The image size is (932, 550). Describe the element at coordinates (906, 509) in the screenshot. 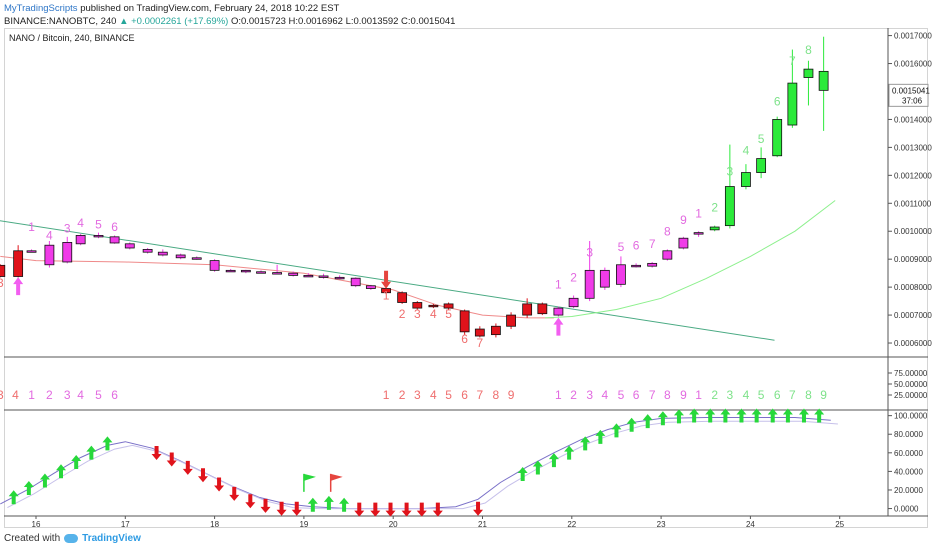

I see `osc-tick-label: 0.0000` at that location.